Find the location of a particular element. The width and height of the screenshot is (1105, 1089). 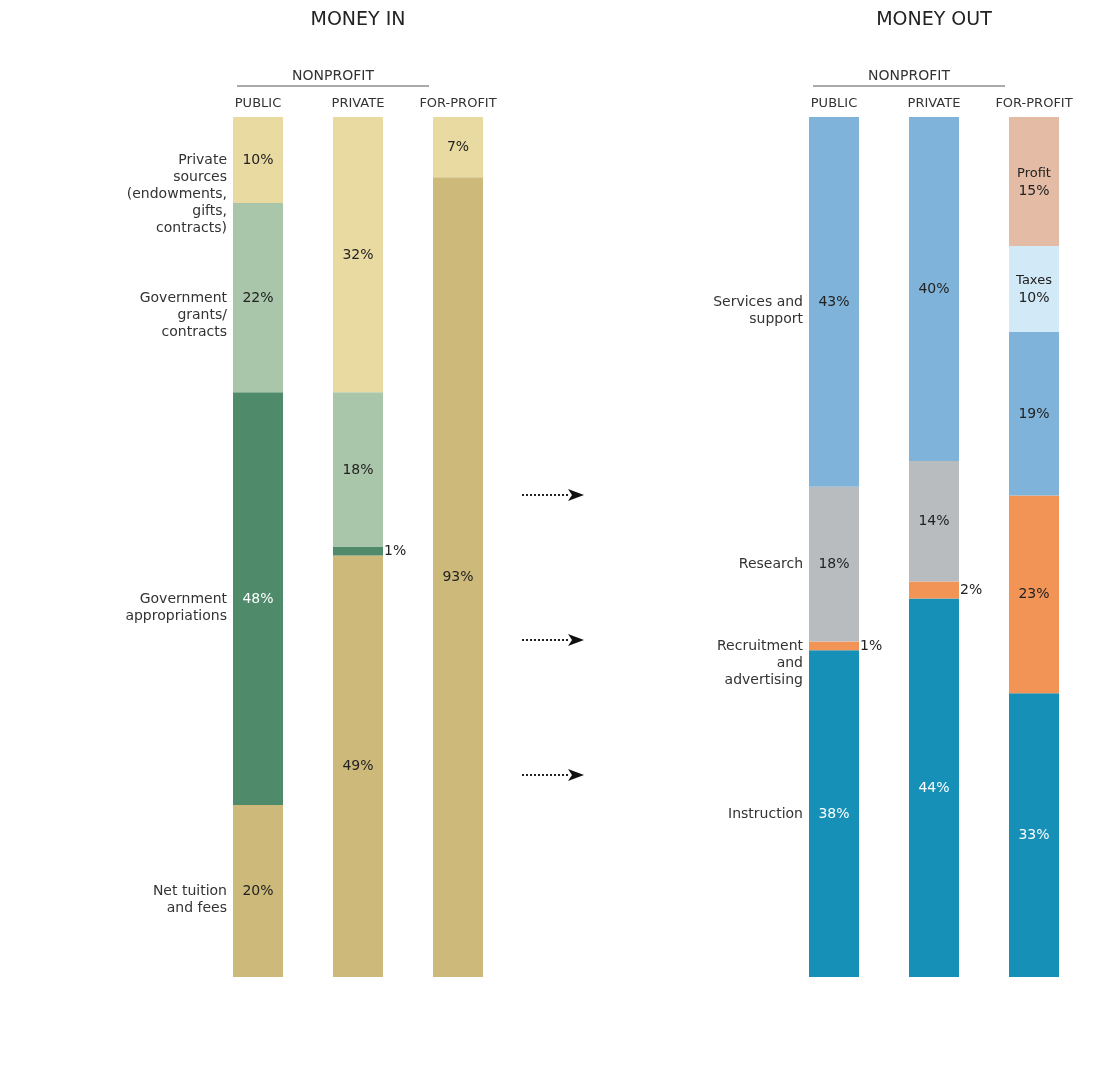

data-label: 20% is located at coordinates (258, 890).